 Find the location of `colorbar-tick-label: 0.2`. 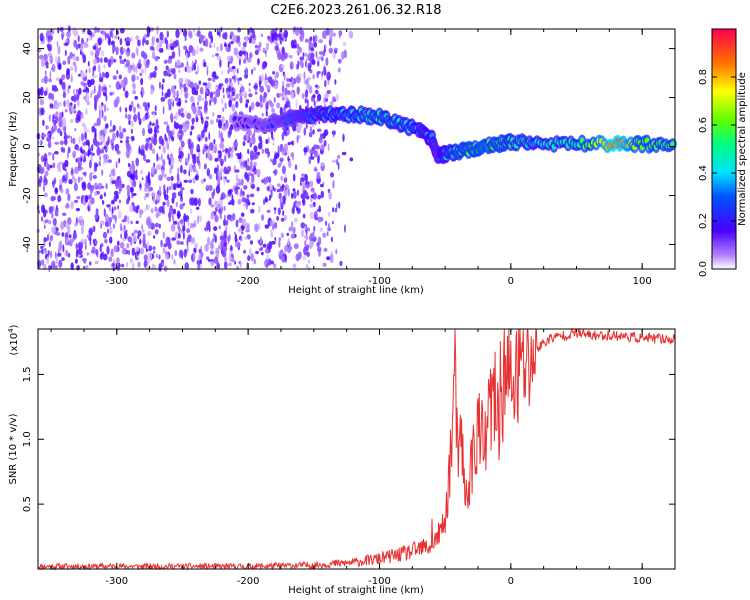

colorbar-tick-label: 0.2 is located at coordinates (703, 221).